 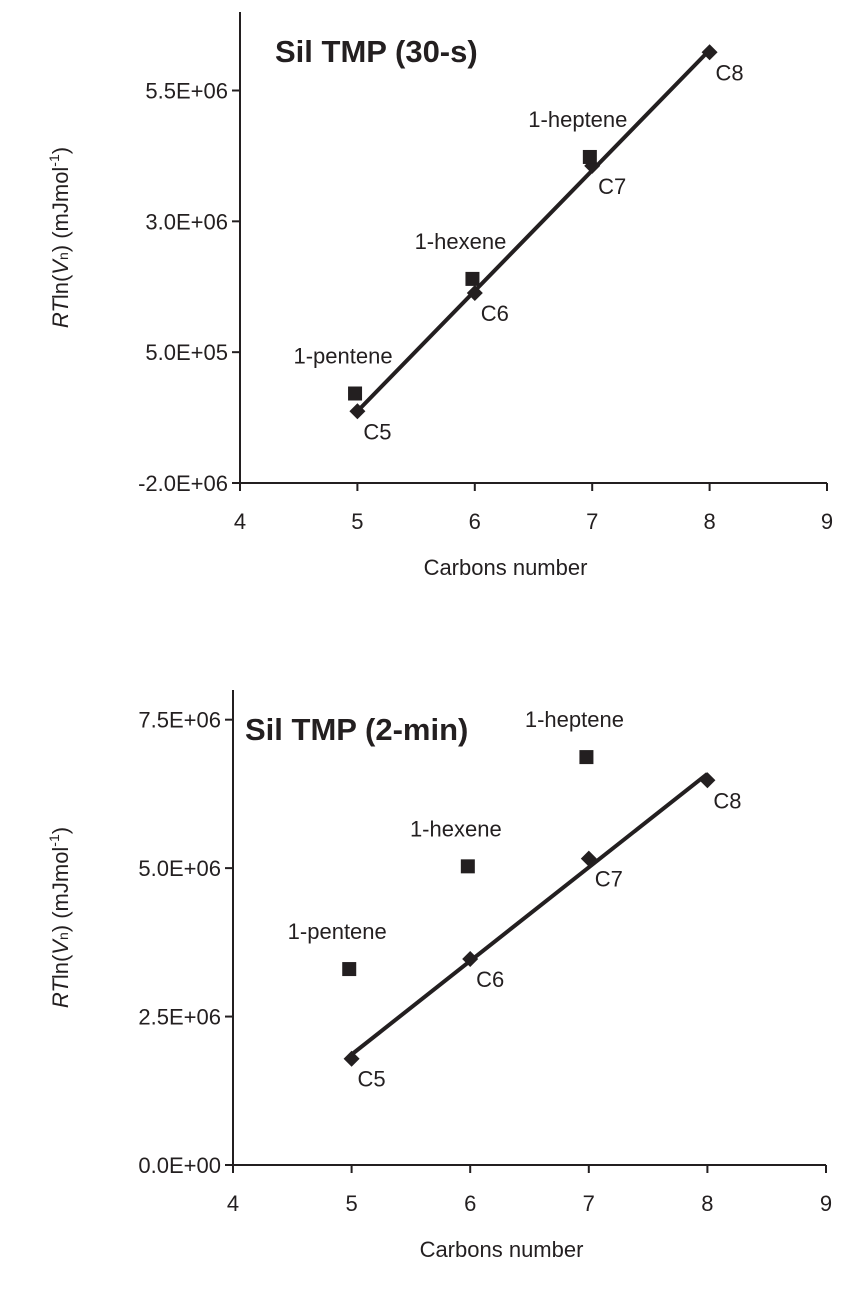 I want to click on y-tick-label: 7.5E+06, so click(x=179, y=720).